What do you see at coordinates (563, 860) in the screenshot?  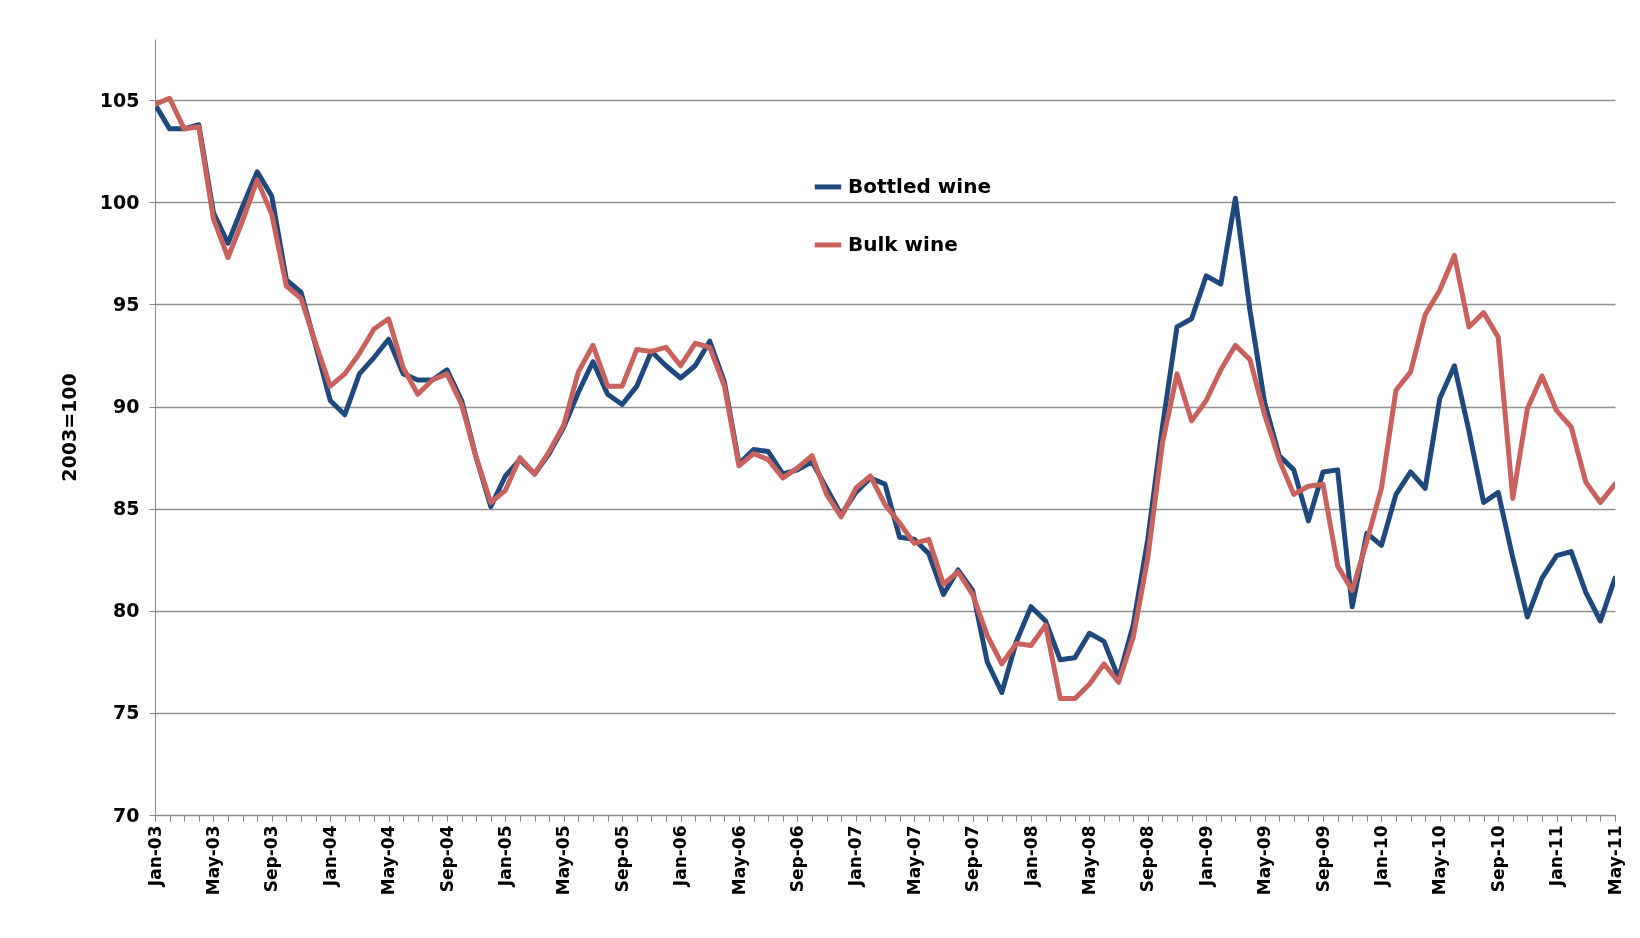 I see `x-tick-label: May-05` at bounding box center [563, 860].